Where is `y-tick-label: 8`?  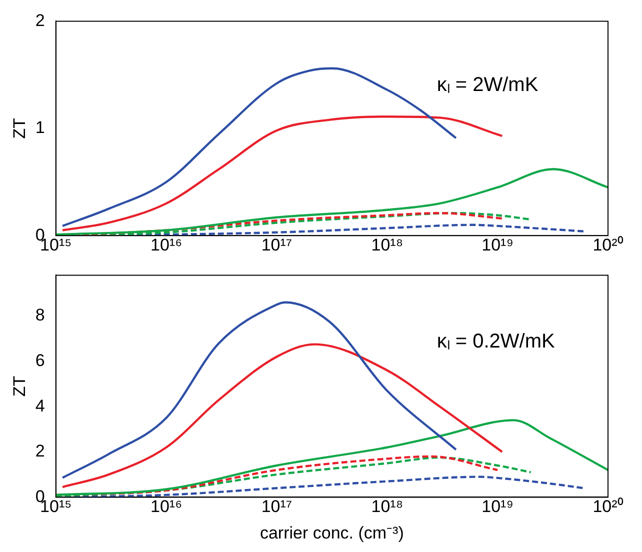 y-tick-label: 8 is located at coordinates (40, 315).